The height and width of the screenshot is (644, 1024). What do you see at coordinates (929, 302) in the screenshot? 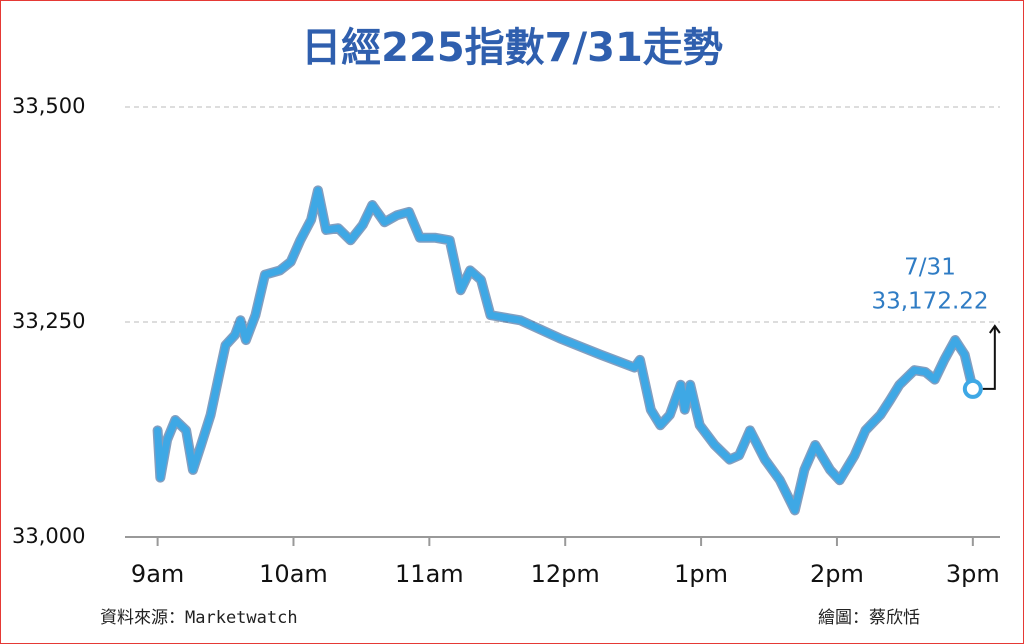
I see `annotation-value: 33,172.22` at bounding box center [929, 302].